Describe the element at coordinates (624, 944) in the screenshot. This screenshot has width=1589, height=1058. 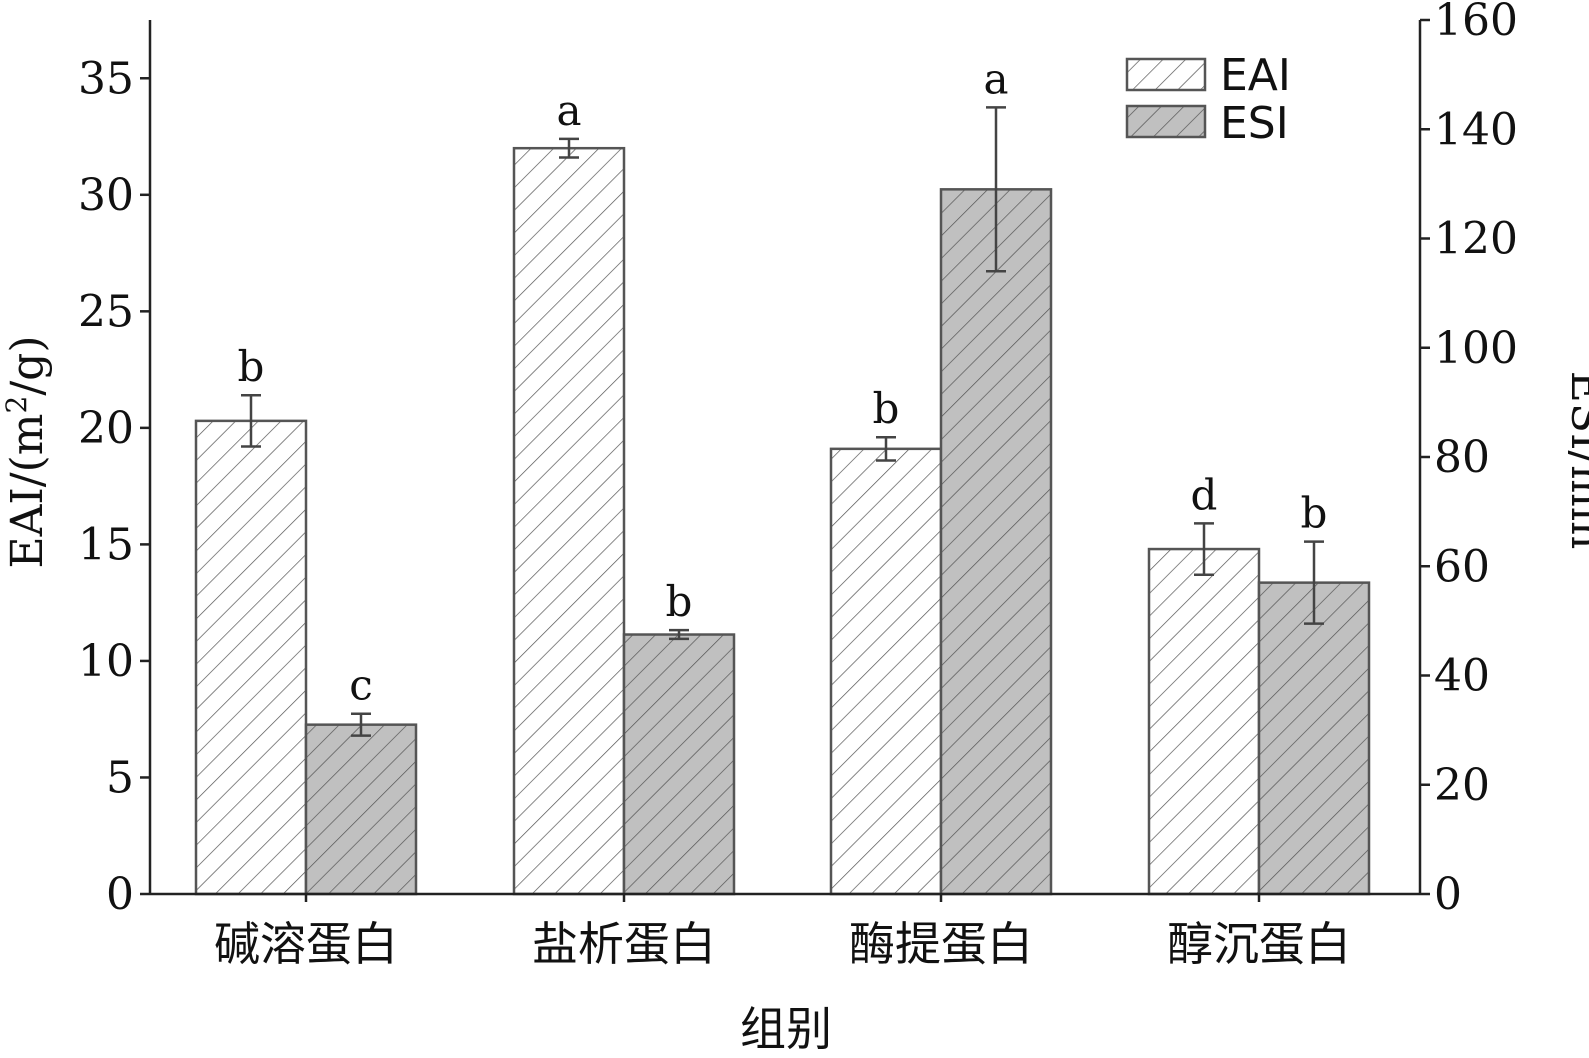
I see `x-tick-label-1: 盐析蛋白` at that location.